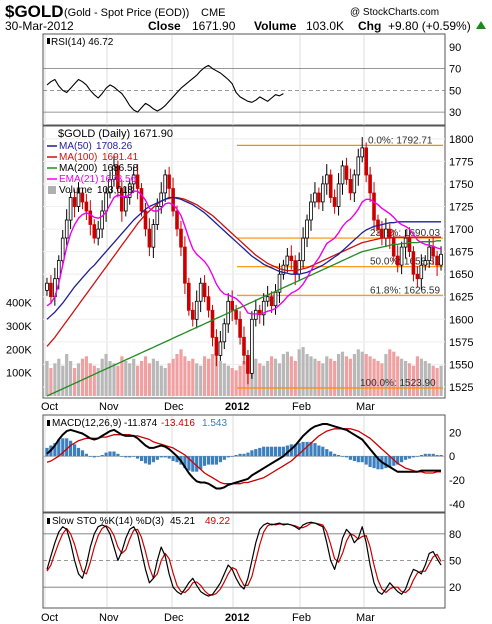 This screenshot has height=624, width=492. What do you see at coordinates (109, 618) in the screenshot?
I see `month-tick-label: Nov` at bounding box center [109, 618].